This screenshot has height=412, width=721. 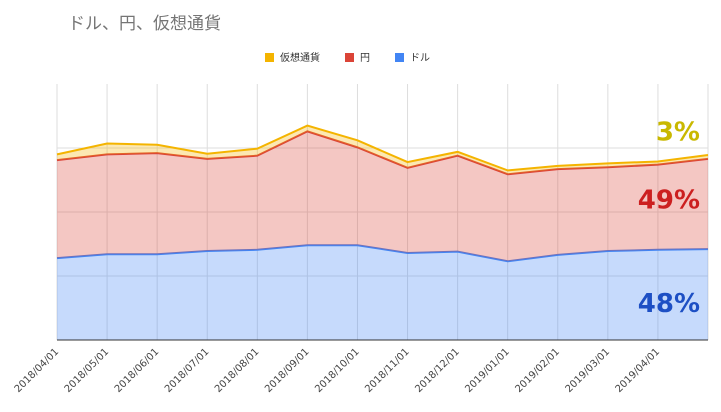 I want to click on x-tick-label: 2018/04/01, so click(x=37, y=370).